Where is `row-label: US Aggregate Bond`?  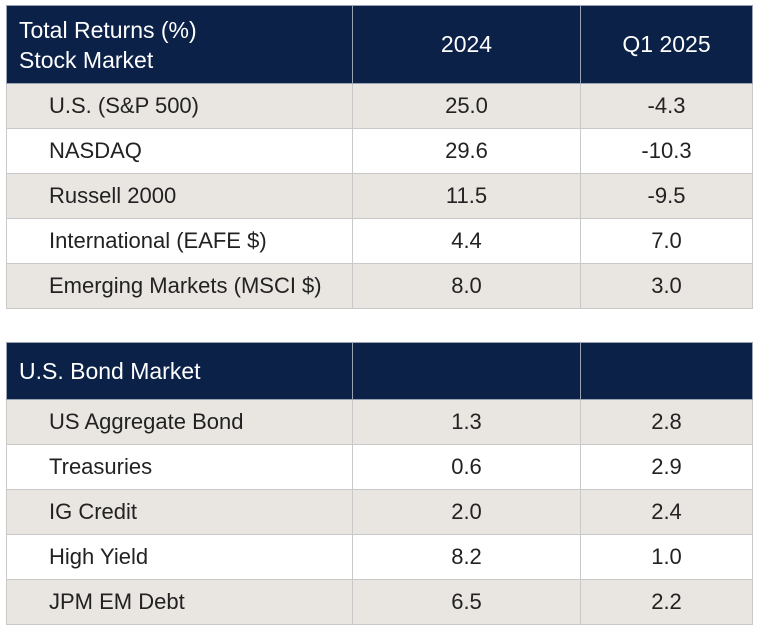 row-label: US Aggregate Bond is located at coordinates (179, 422).